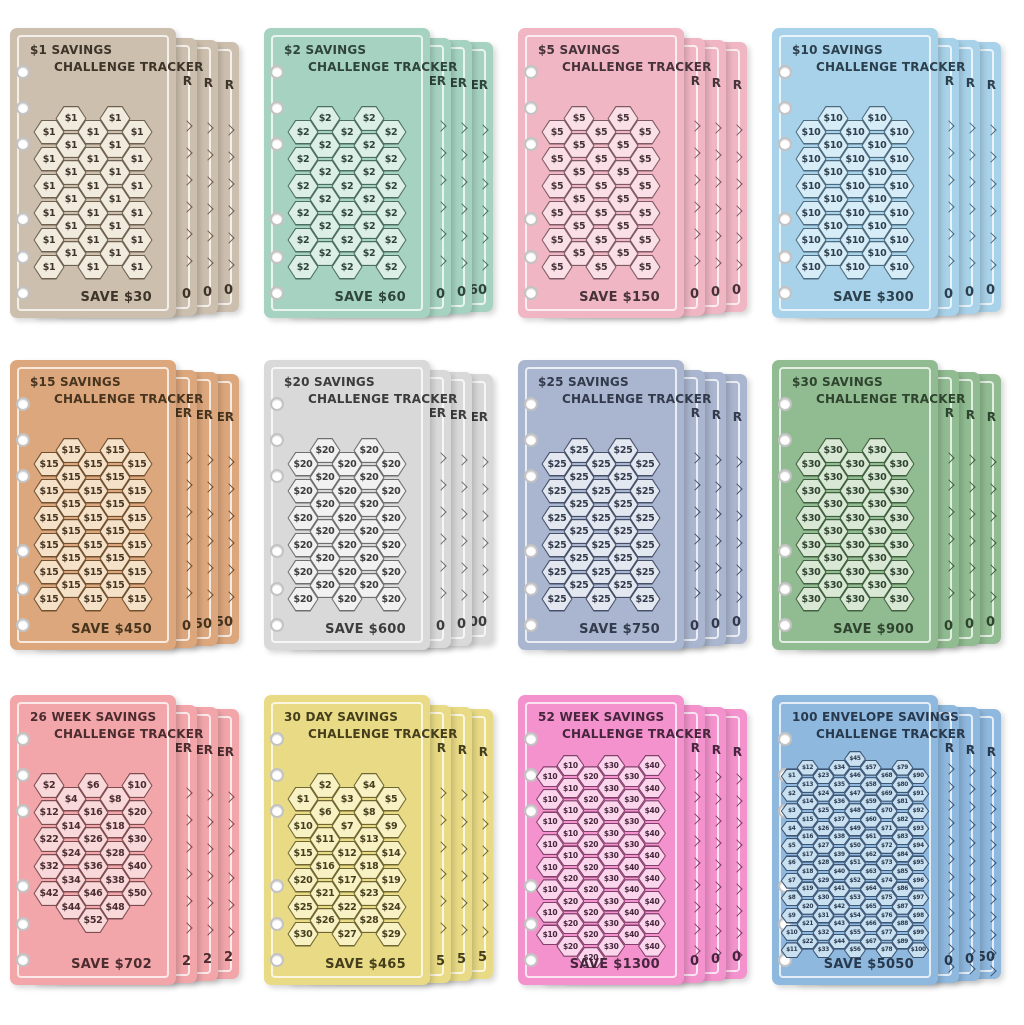 This screenshot has width=1024, height=1025. What do you see at coordinates (807, 924) in the screenshot?
I see `hex-amount: $21` at bounding box center [807, 924].